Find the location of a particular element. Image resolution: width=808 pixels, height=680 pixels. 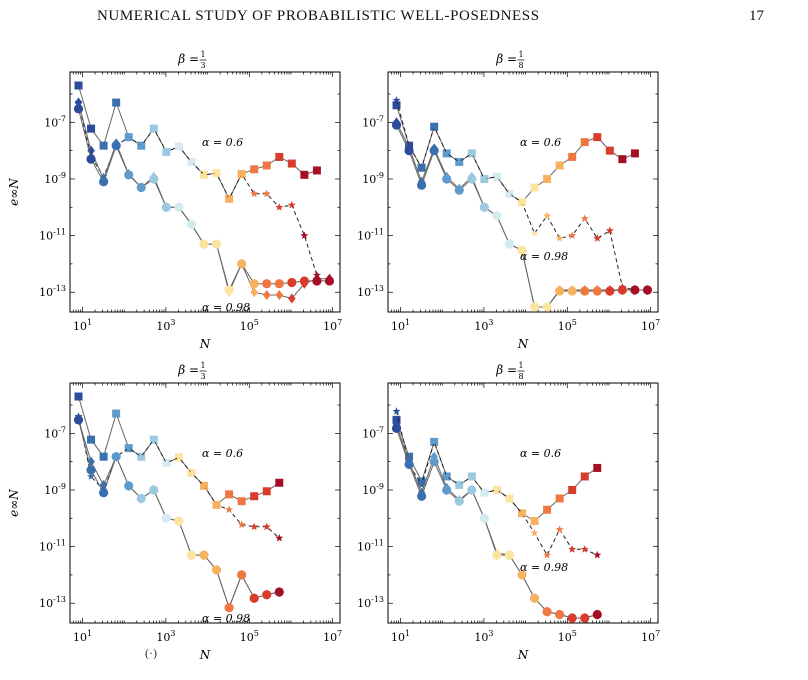

chart-title: β = is located at coordinates (506, 370).